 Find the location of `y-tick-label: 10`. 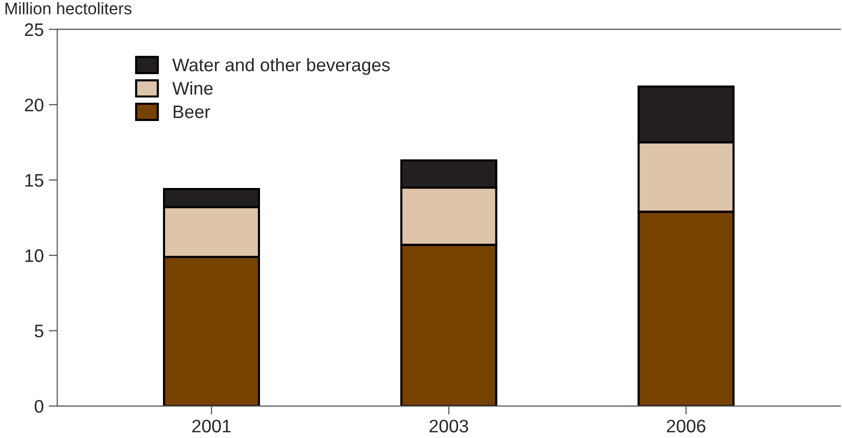

y-tick-label: 10 is located at coordinates (34, 255).